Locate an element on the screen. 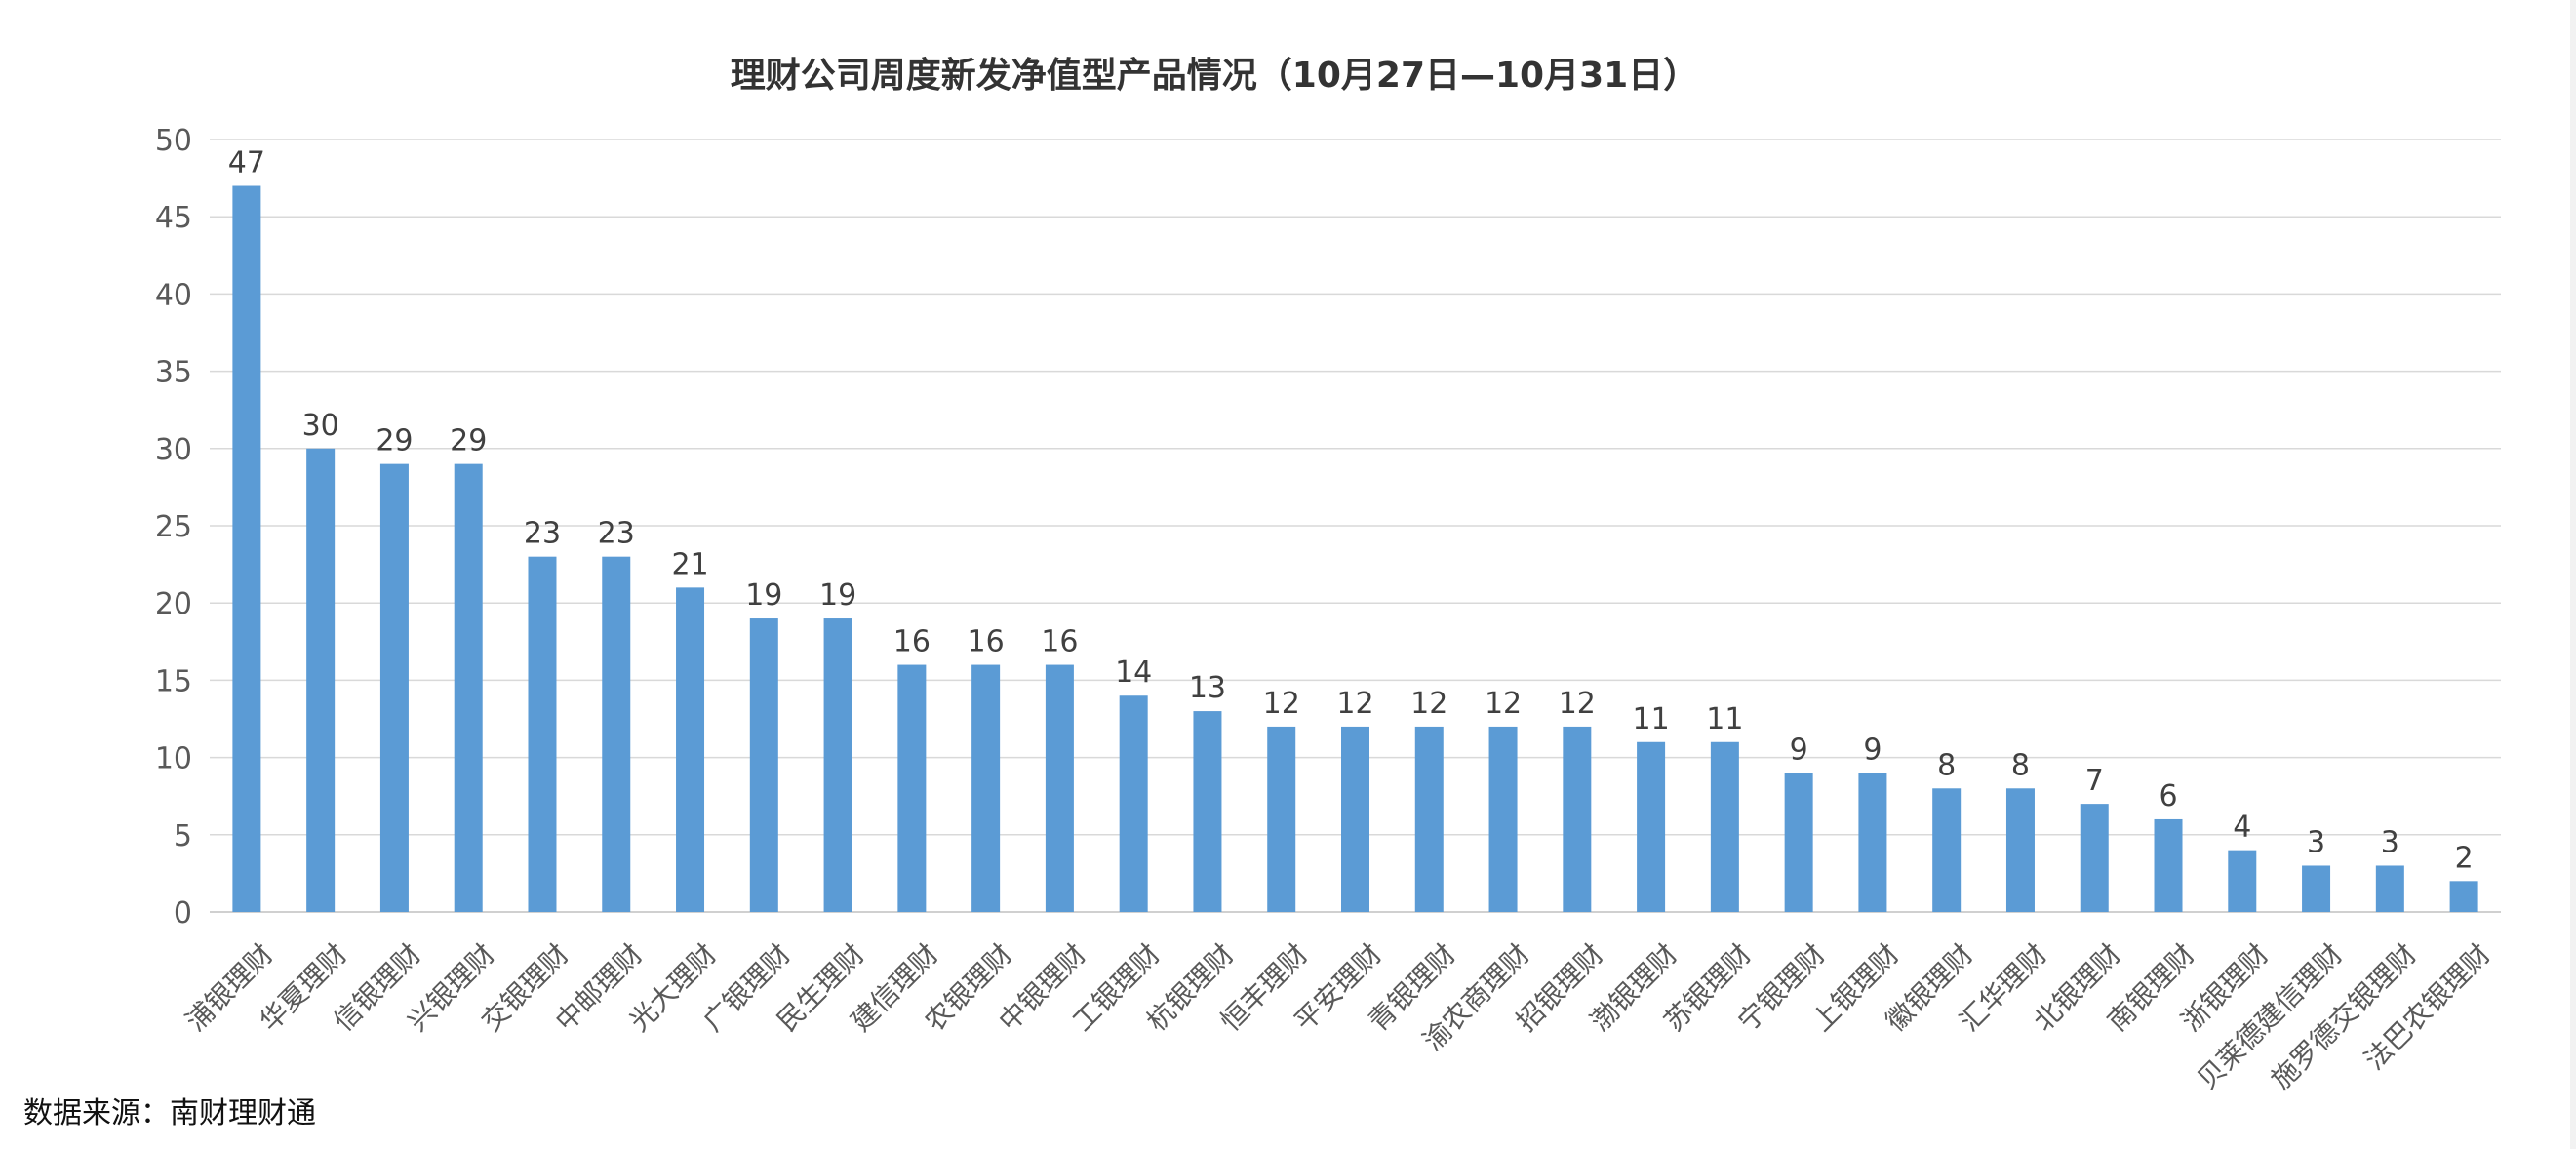 The width and height of the screenshot is (2576, 1149). y-tick-label: 35 is located at coordinates (173, 373).